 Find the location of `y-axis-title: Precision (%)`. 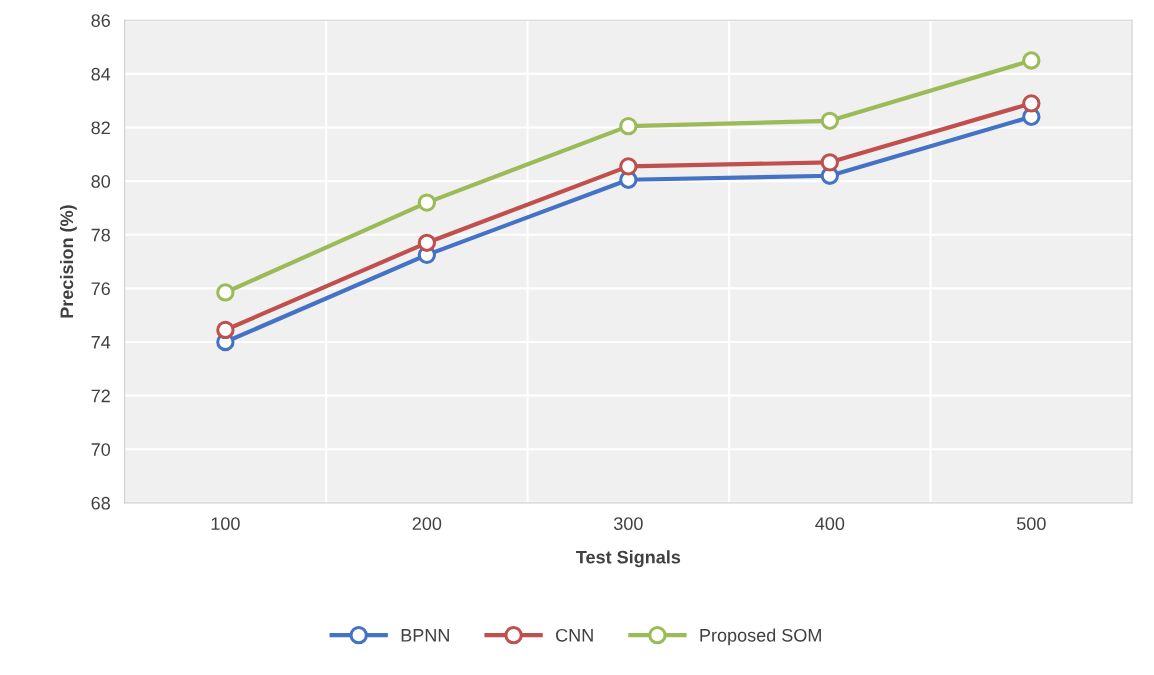

y-axis-title: Precision (%) is located at coordinates (68, 261).